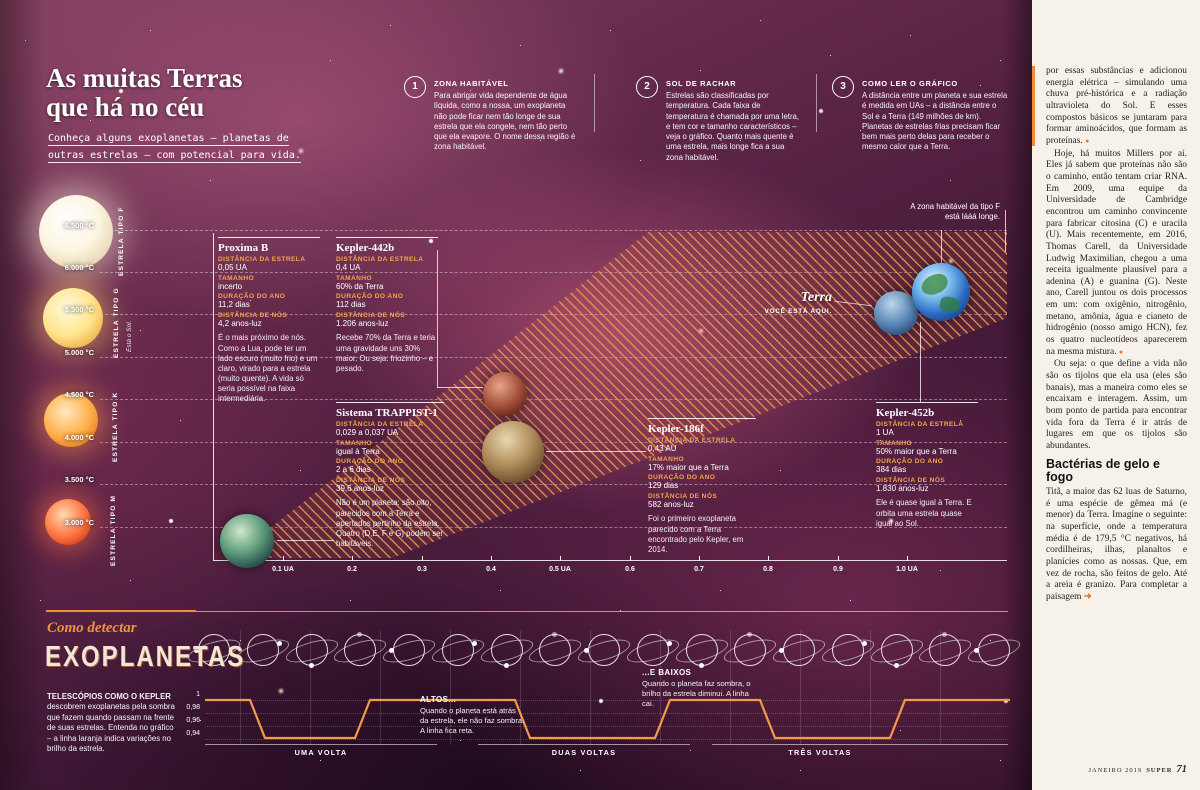  What do you see at coordinates (630, 569) in the screenshot?
I see `x-tick-label: 0.6` at bounding box center [630, 569].